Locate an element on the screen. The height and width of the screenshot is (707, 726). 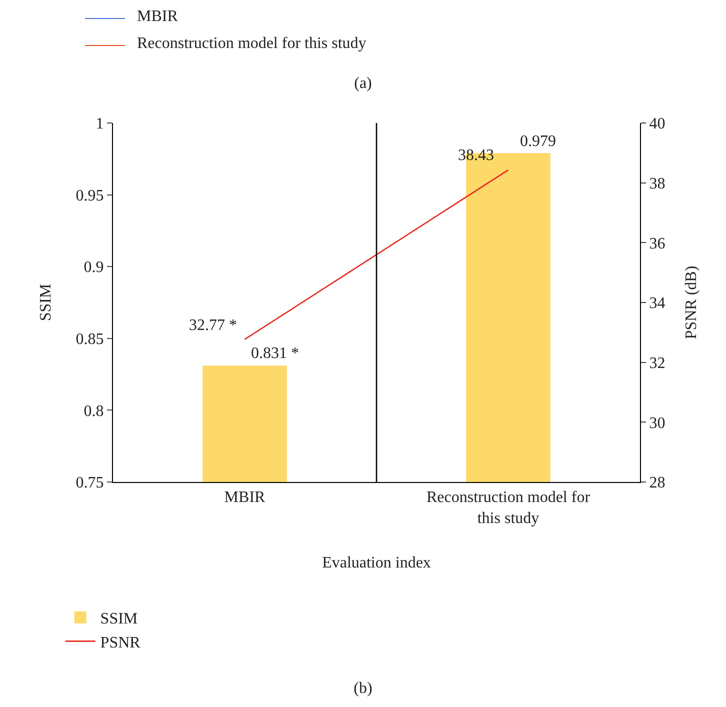
y2-axis-title: PSNR (dB) is located at coordinates (691, 303).